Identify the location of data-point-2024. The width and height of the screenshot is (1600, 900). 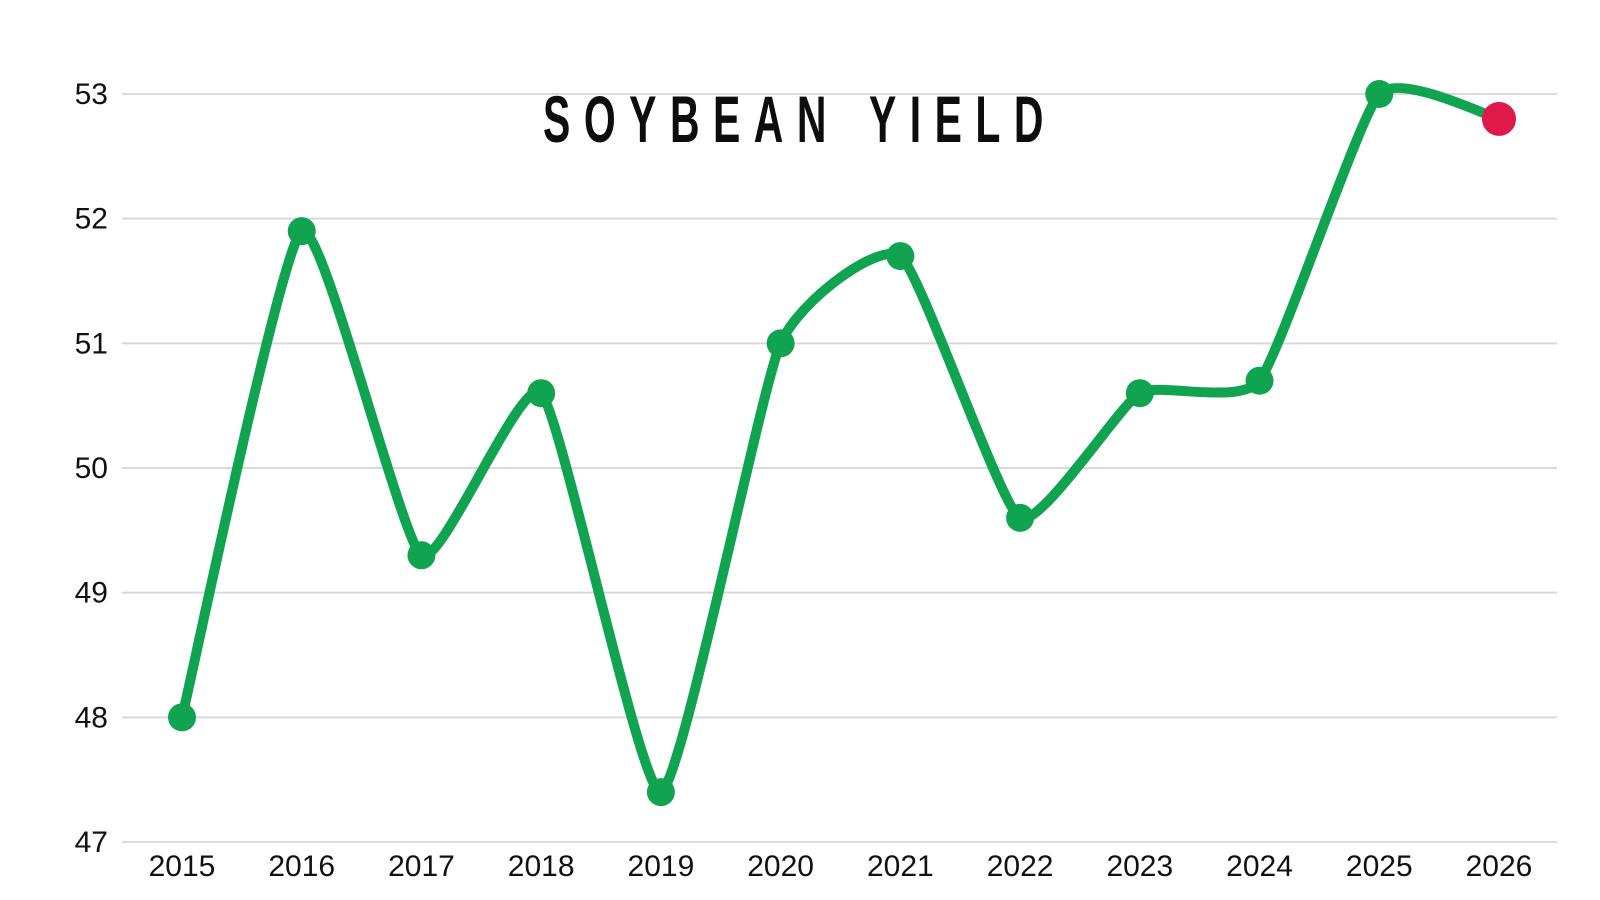
(1259, 380).